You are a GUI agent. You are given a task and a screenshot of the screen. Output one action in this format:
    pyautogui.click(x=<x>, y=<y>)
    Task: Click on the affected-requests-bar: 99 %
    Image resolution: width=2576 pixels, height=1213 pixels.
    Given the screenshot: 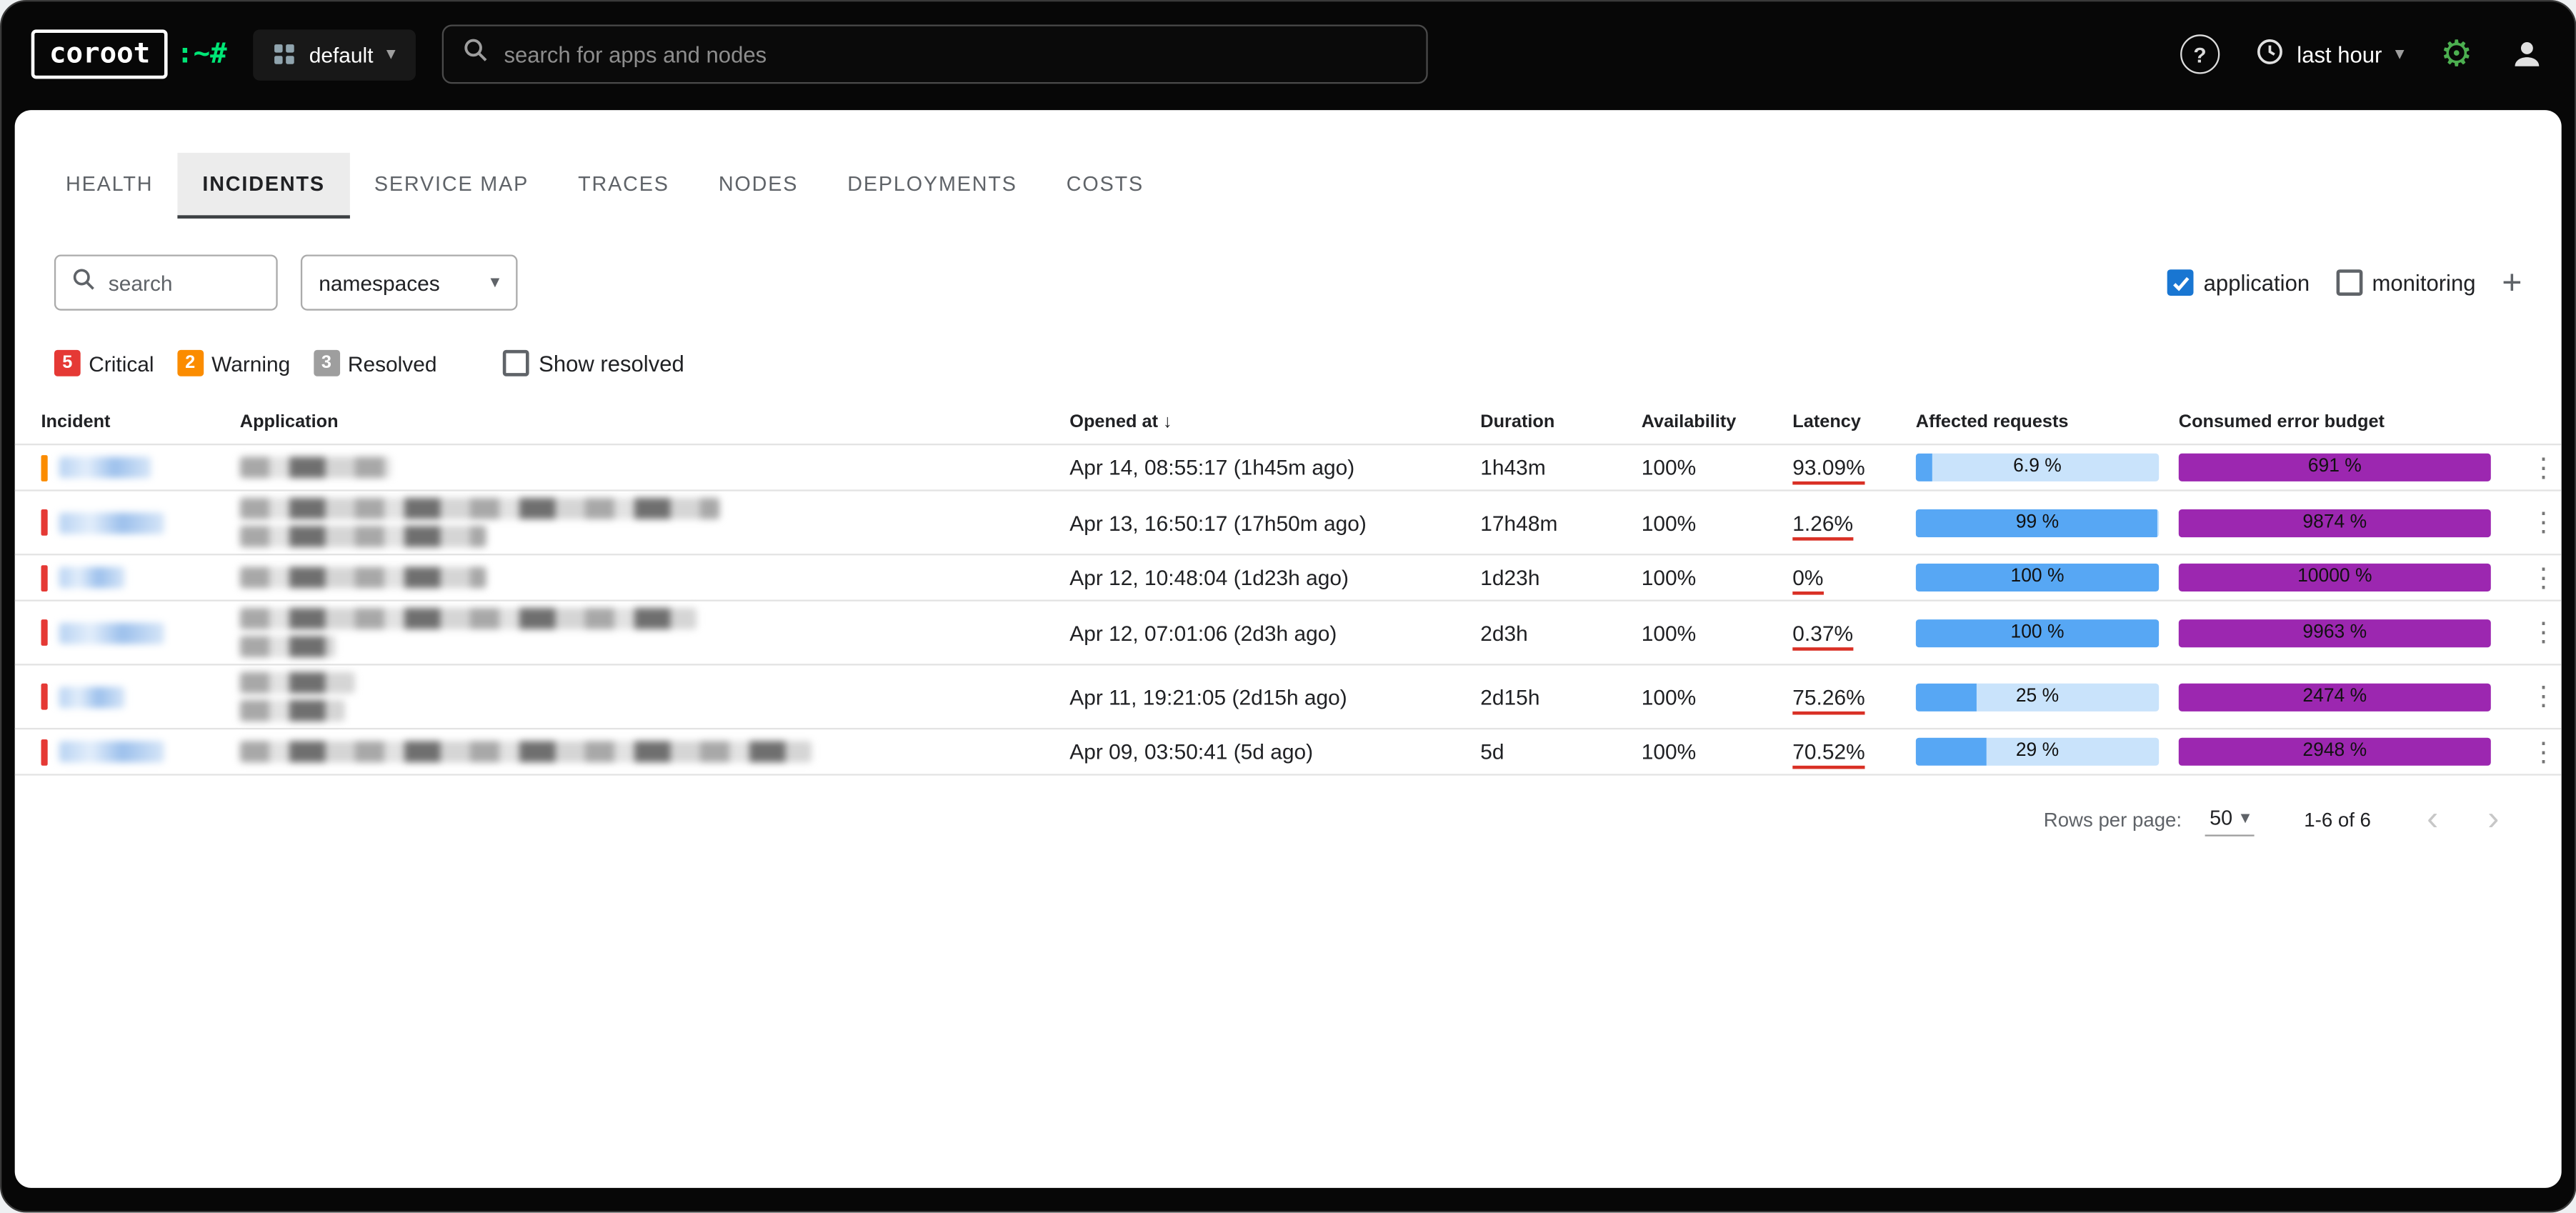 What is the action you would take?
    pyautogui.click(x=2037, y=522)
    